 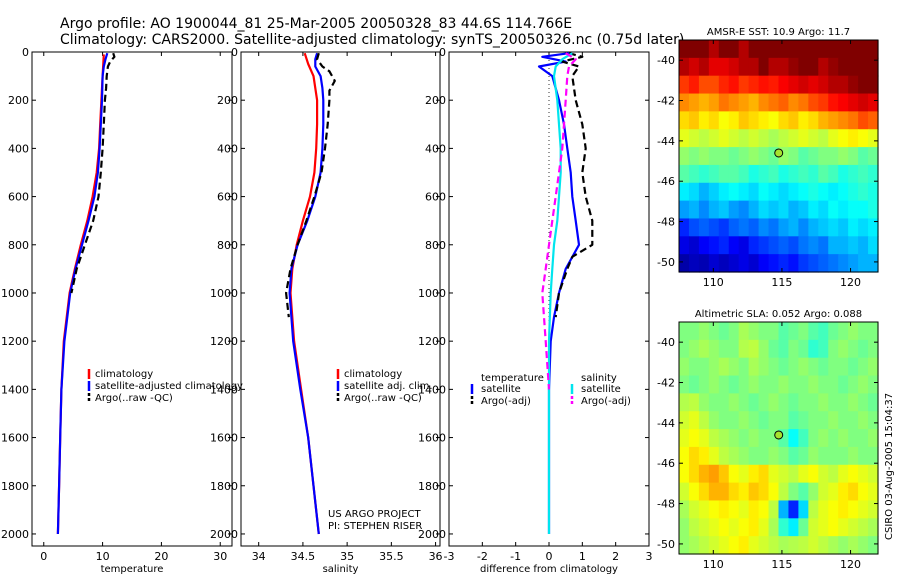 What do you see at coordinates (850, 564) in the screenshot?
I see `sla_map-xtick-label: 120` at bounding box center [850, 564].